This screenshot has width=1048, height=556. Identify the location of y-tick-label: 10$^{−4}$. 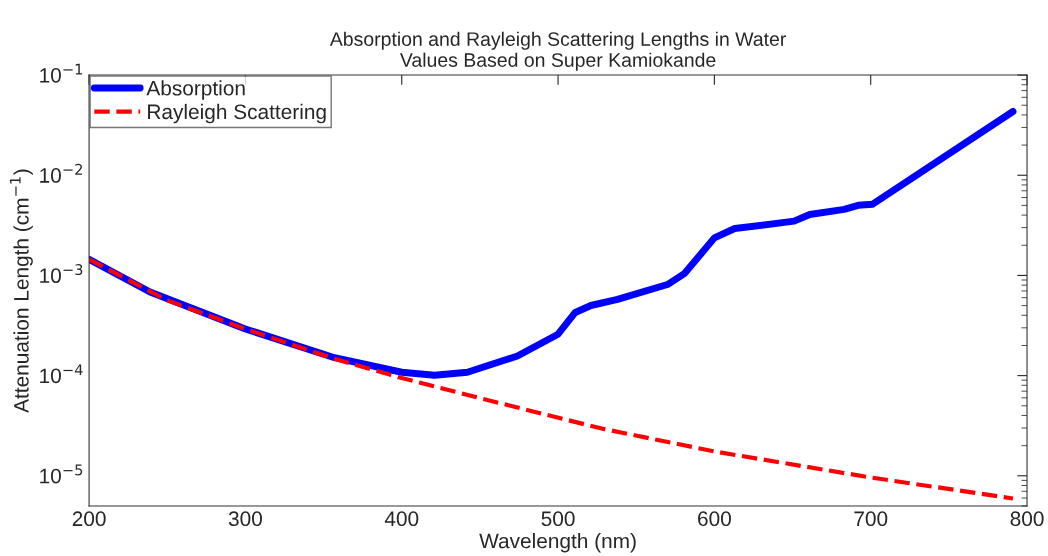
(61, 374).